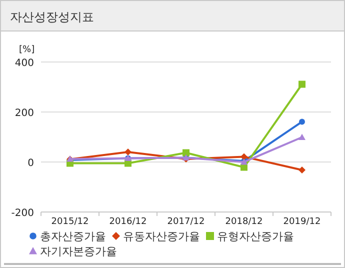 Image resolution: width=345 pixels, height=268 pixels. I want to click on y-tick-label: 0, so click(31, 163).